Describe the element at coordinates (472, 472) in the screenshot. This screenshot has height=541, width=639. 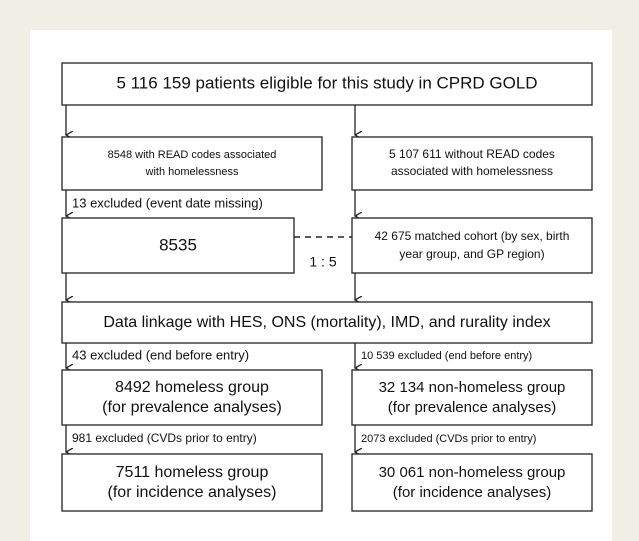
I see `node-text: 30 061 non-homeless group` at that location.